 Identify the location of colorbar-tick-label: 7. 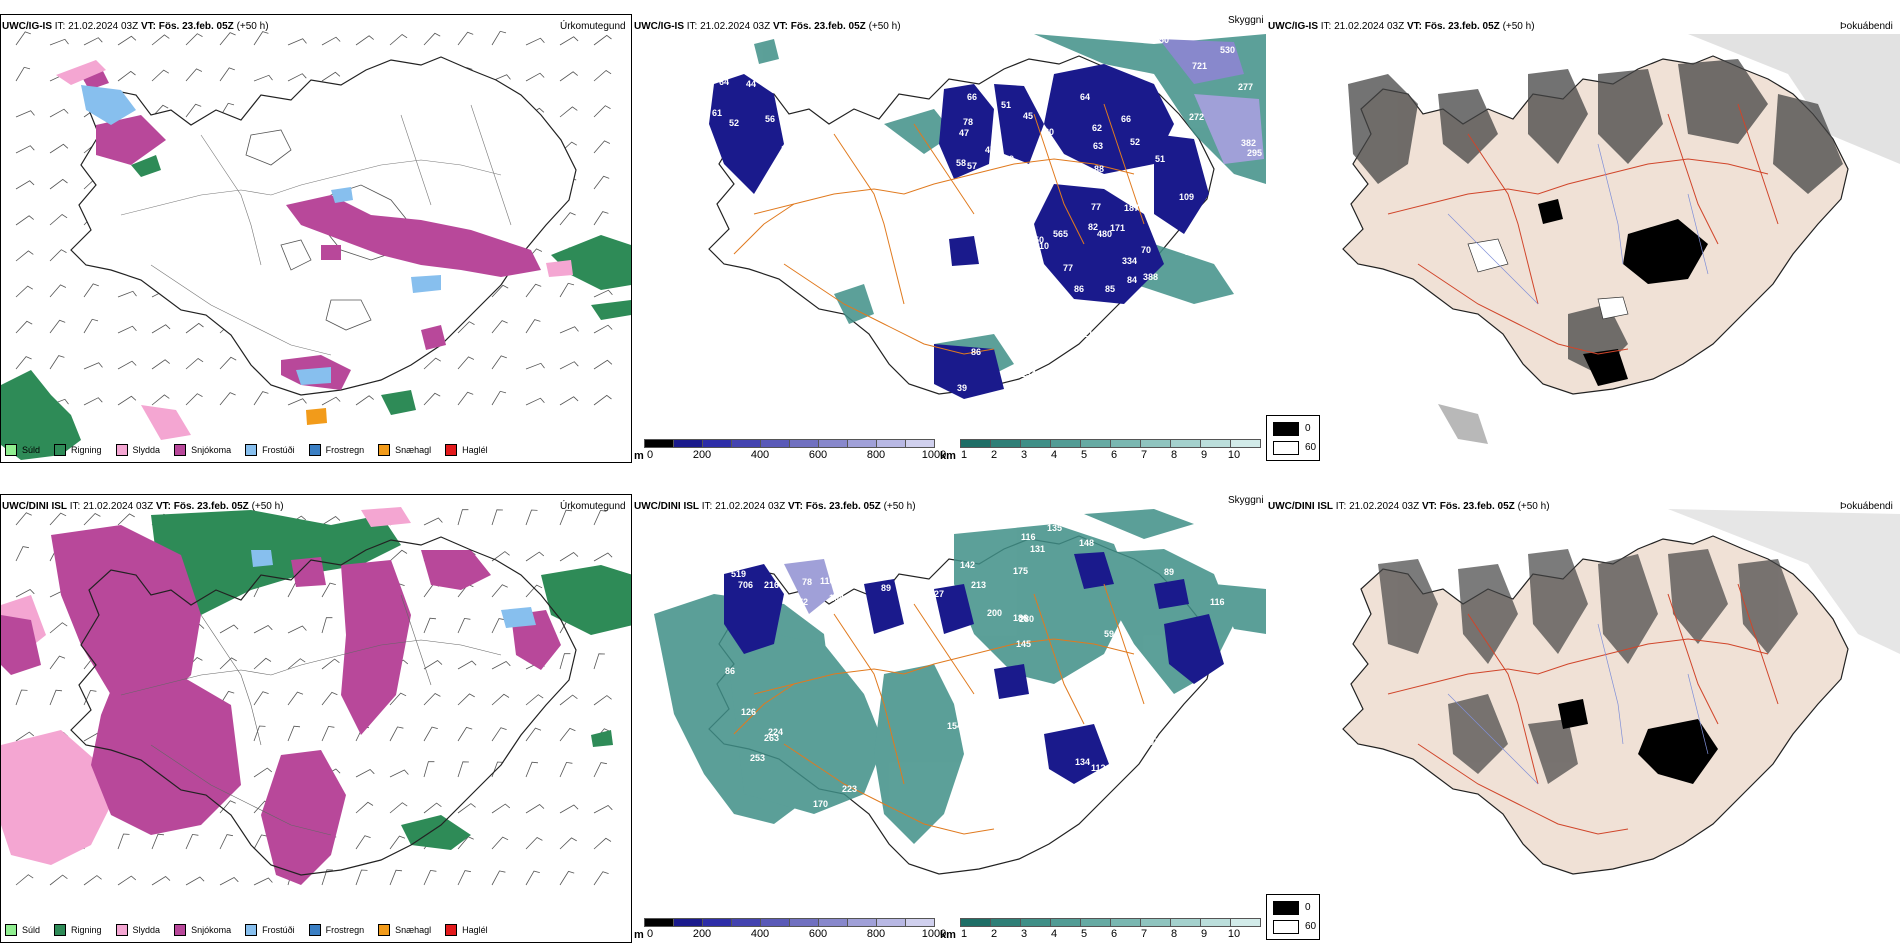
(1144, 455).